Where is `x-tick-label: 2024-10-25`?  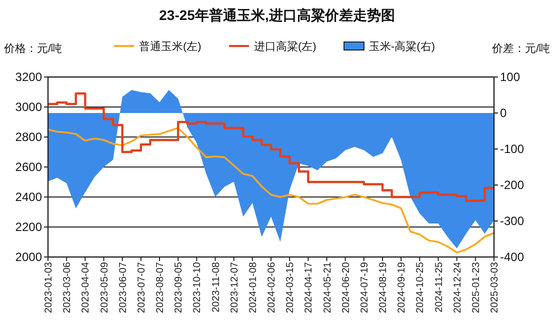 x-tick-label: 2024-10-25 is located at coordinates (420, 288).